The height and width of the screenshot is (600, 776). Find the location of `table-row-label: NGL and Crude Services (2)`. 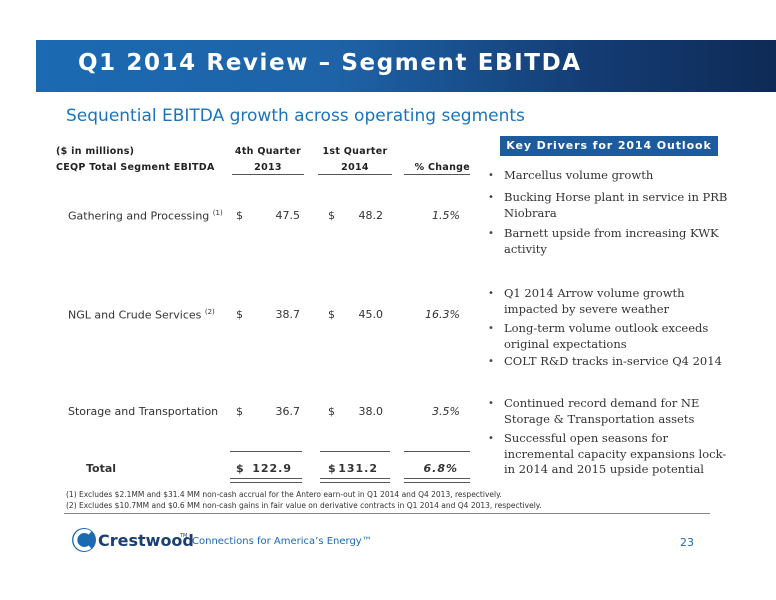

table-row-label: NGL and Crude Services (2) is located at coordinates (141, 315).